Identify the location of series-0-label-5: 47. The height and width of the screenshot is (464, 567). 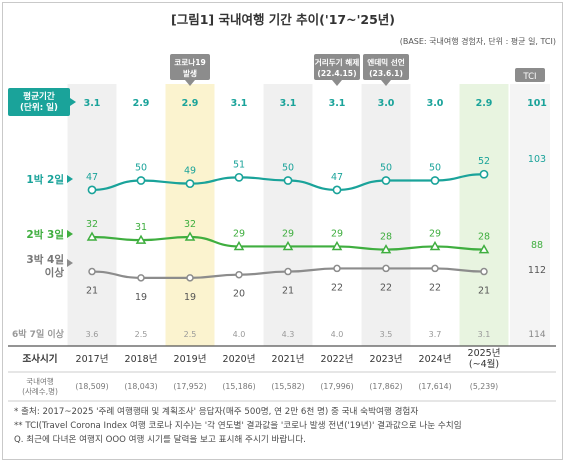
(337, 177).